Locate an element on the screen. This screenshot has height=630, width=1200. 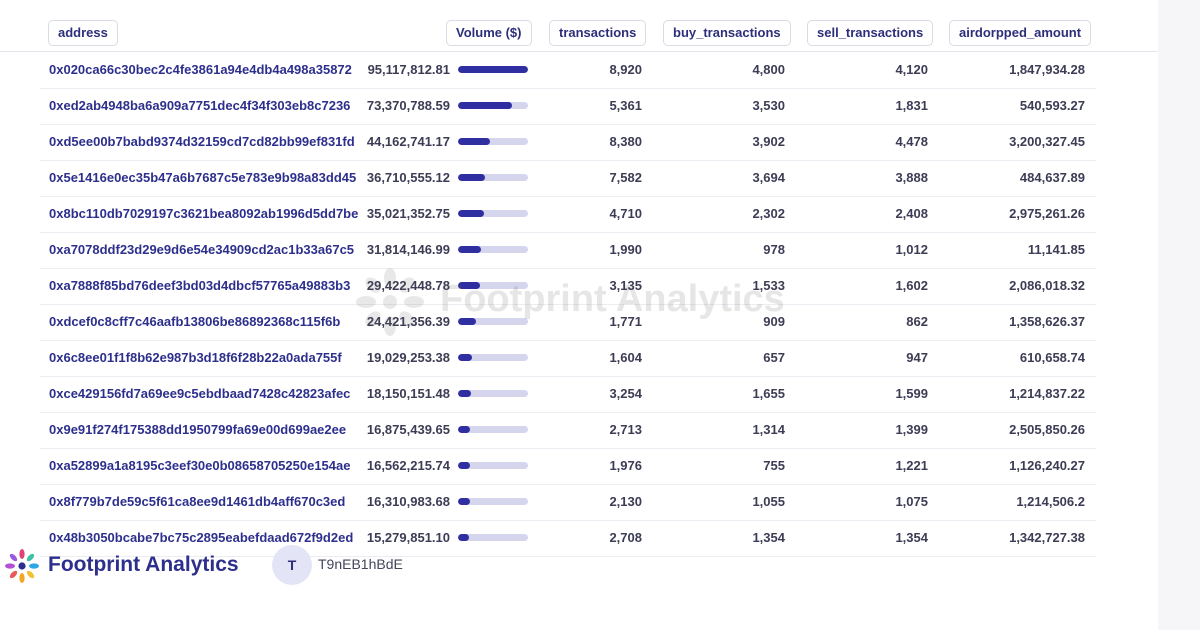
transactions-value: 7,582 is located at coordinates (625, 177).